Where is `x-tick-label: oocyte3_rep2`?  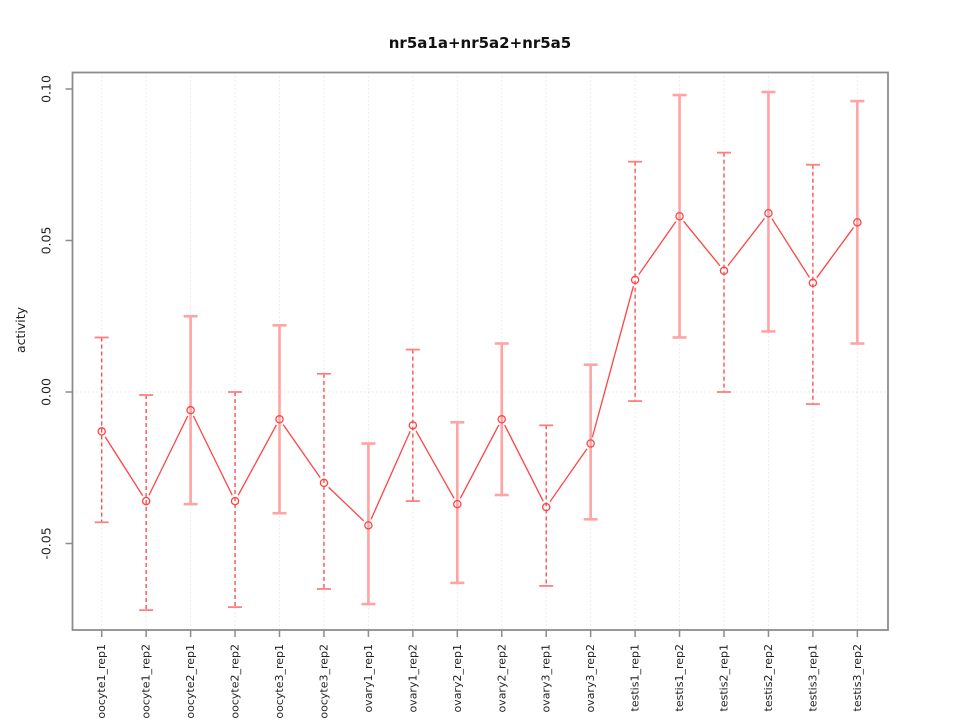
x-tick-label: oocyte3_rep2 is located at coordinates (323, 681).